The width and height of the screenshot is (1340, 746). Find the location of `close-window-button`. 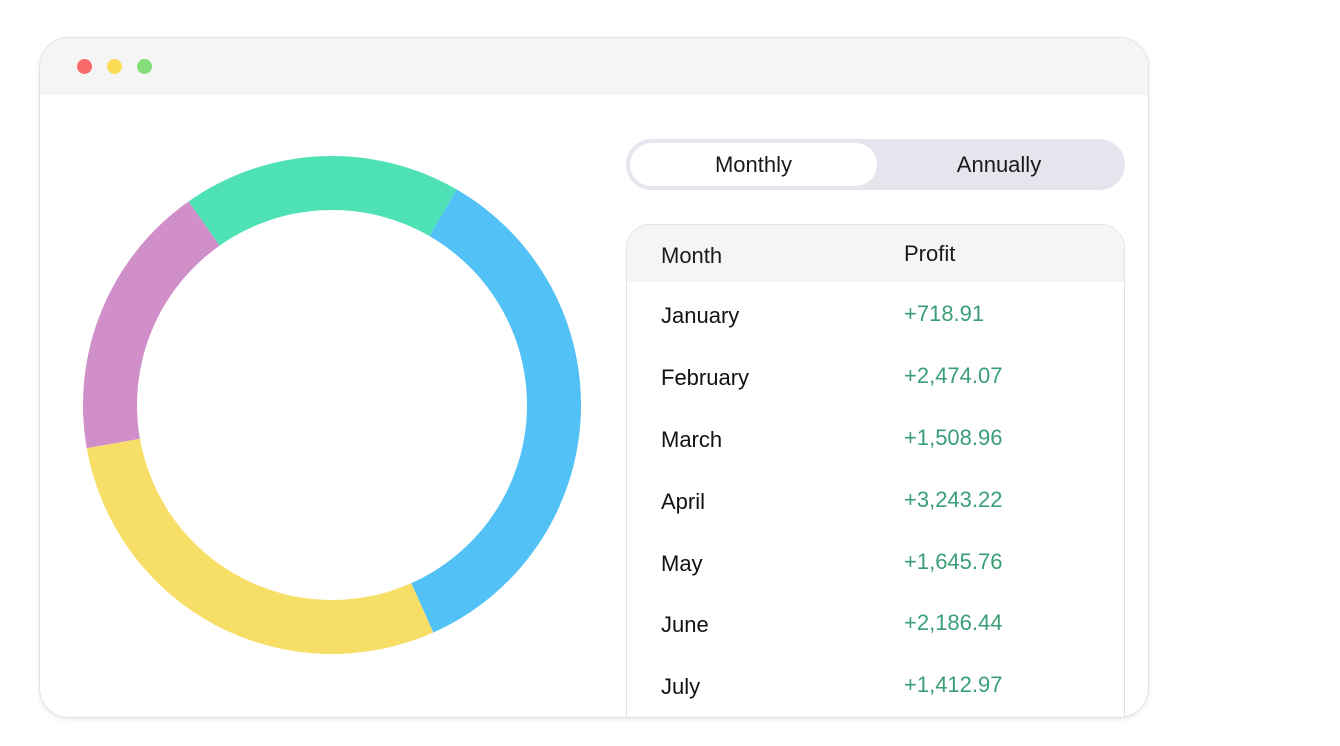

close-window-button is located at coordinates (84, 66).